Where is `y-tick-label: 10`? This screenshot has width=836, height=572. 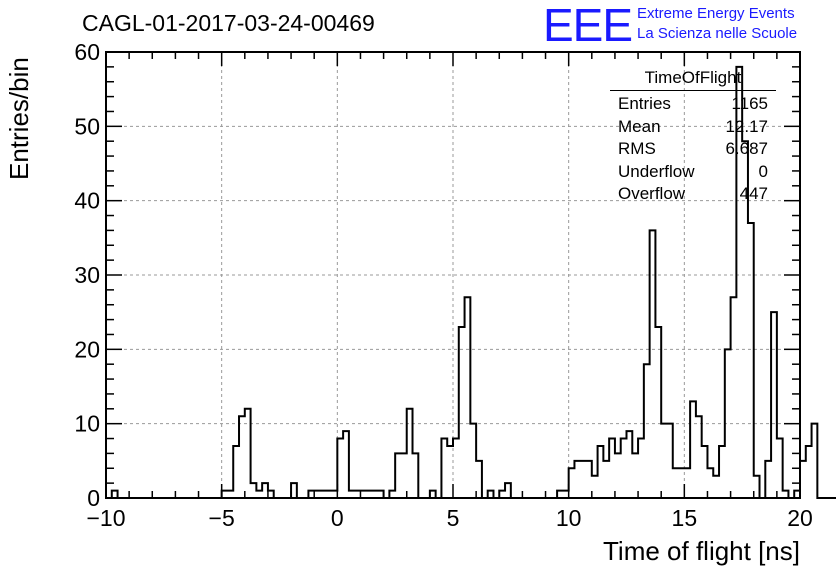
y-tick-label: 10 is located at coordinates (87, 424).